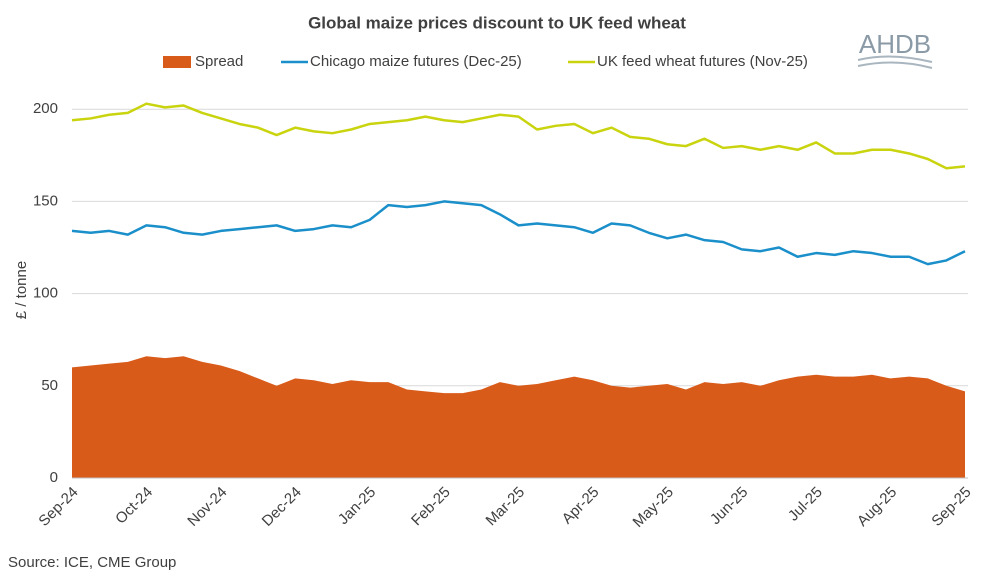 The height and width of the screenshot is (585, 994). What do you see at coordinates (45, 200) in the screenshot?
I see `y-tick-label: 150` at bounding box center [45, 200].